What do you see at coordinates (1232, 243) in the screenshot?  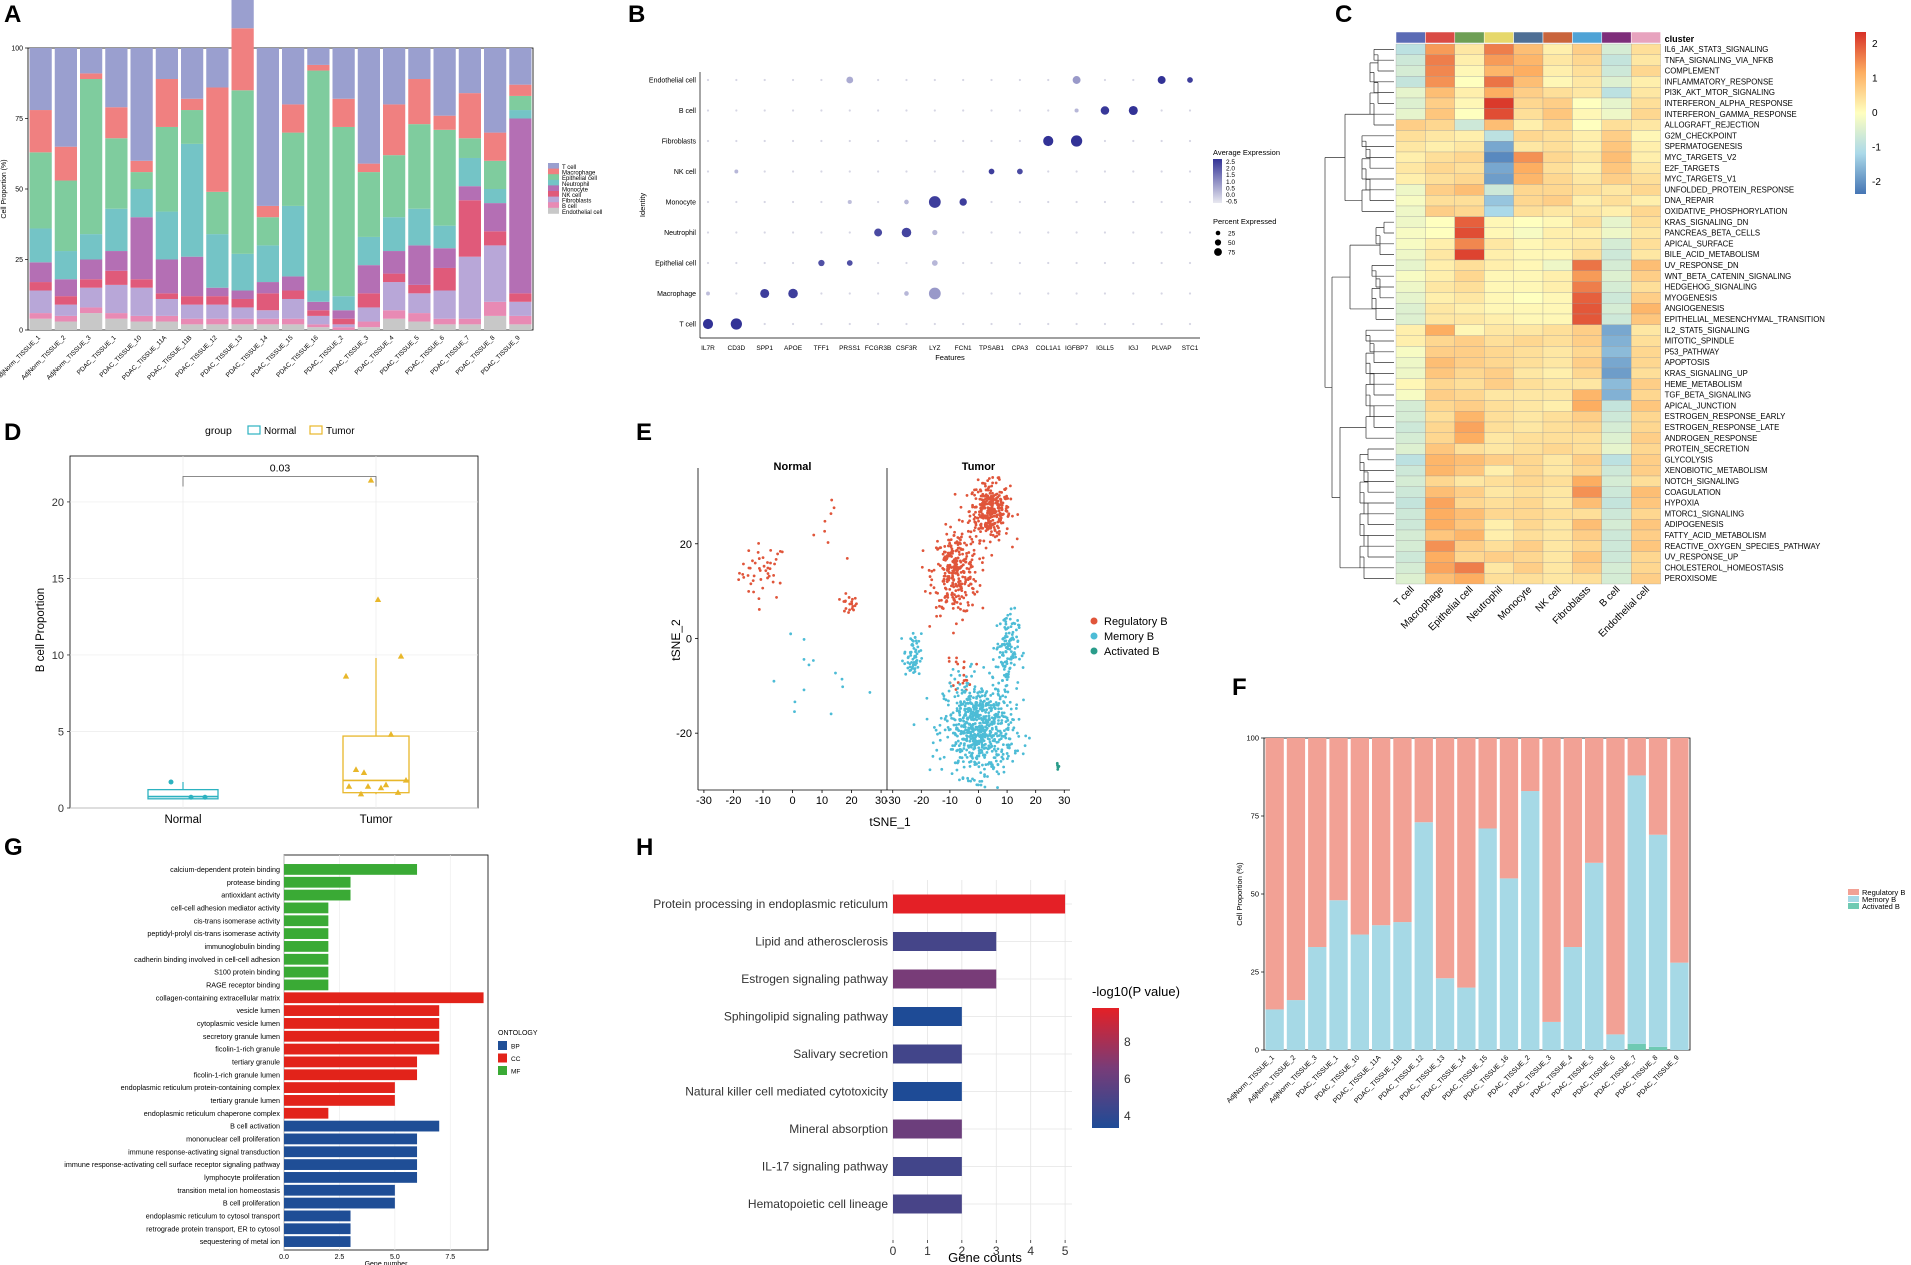 I see `size-legend-tick: 50` at bounding box center [1232, 243].